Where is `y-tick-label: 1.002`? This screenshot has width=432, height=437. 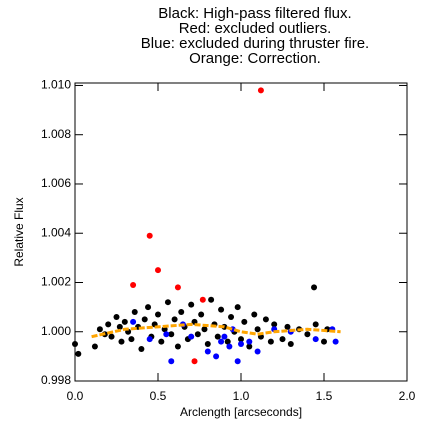 y-tick-label: 1.002 is located at coordinates (56, 282).